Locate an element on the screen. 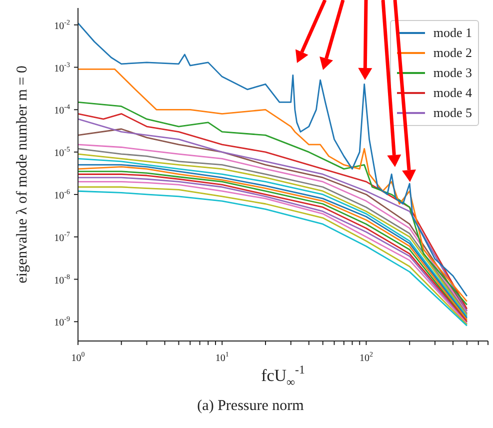  y-tick-label: 10$^{-2}$ is located at coordinates (62, 25).